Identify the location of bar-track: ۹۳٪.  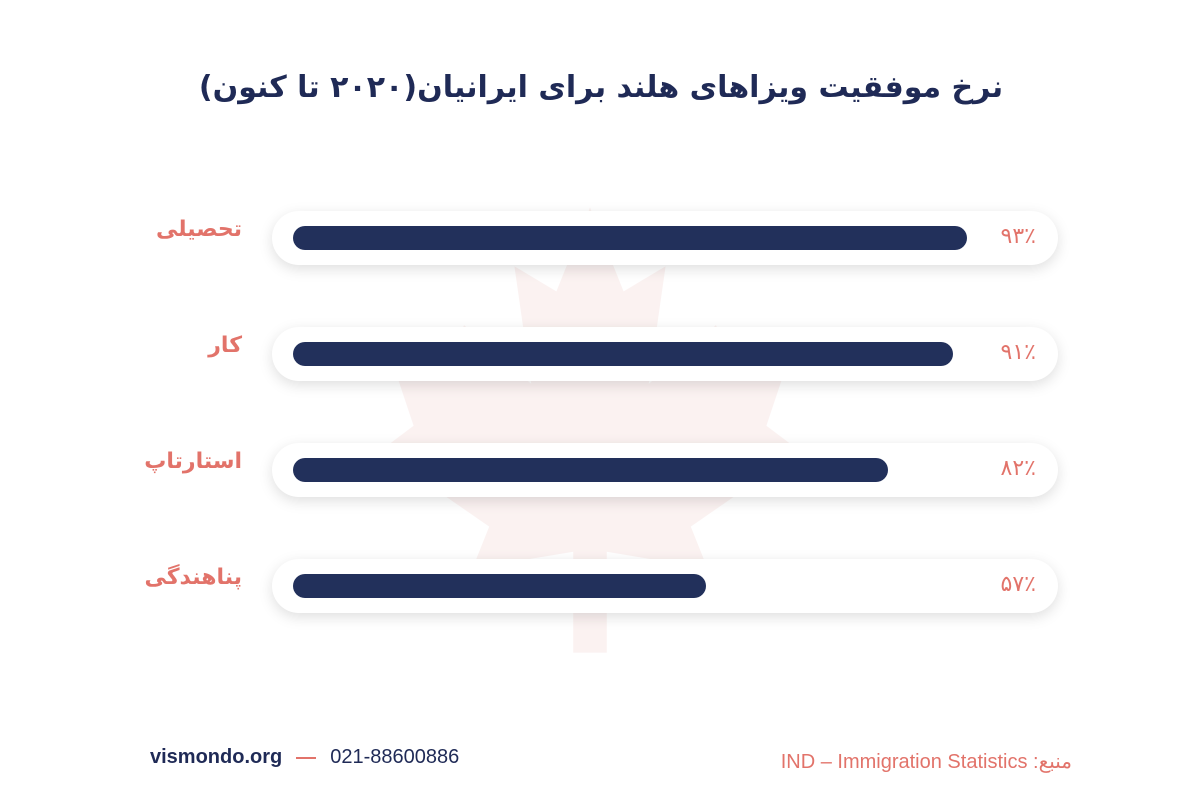
(665, 238).